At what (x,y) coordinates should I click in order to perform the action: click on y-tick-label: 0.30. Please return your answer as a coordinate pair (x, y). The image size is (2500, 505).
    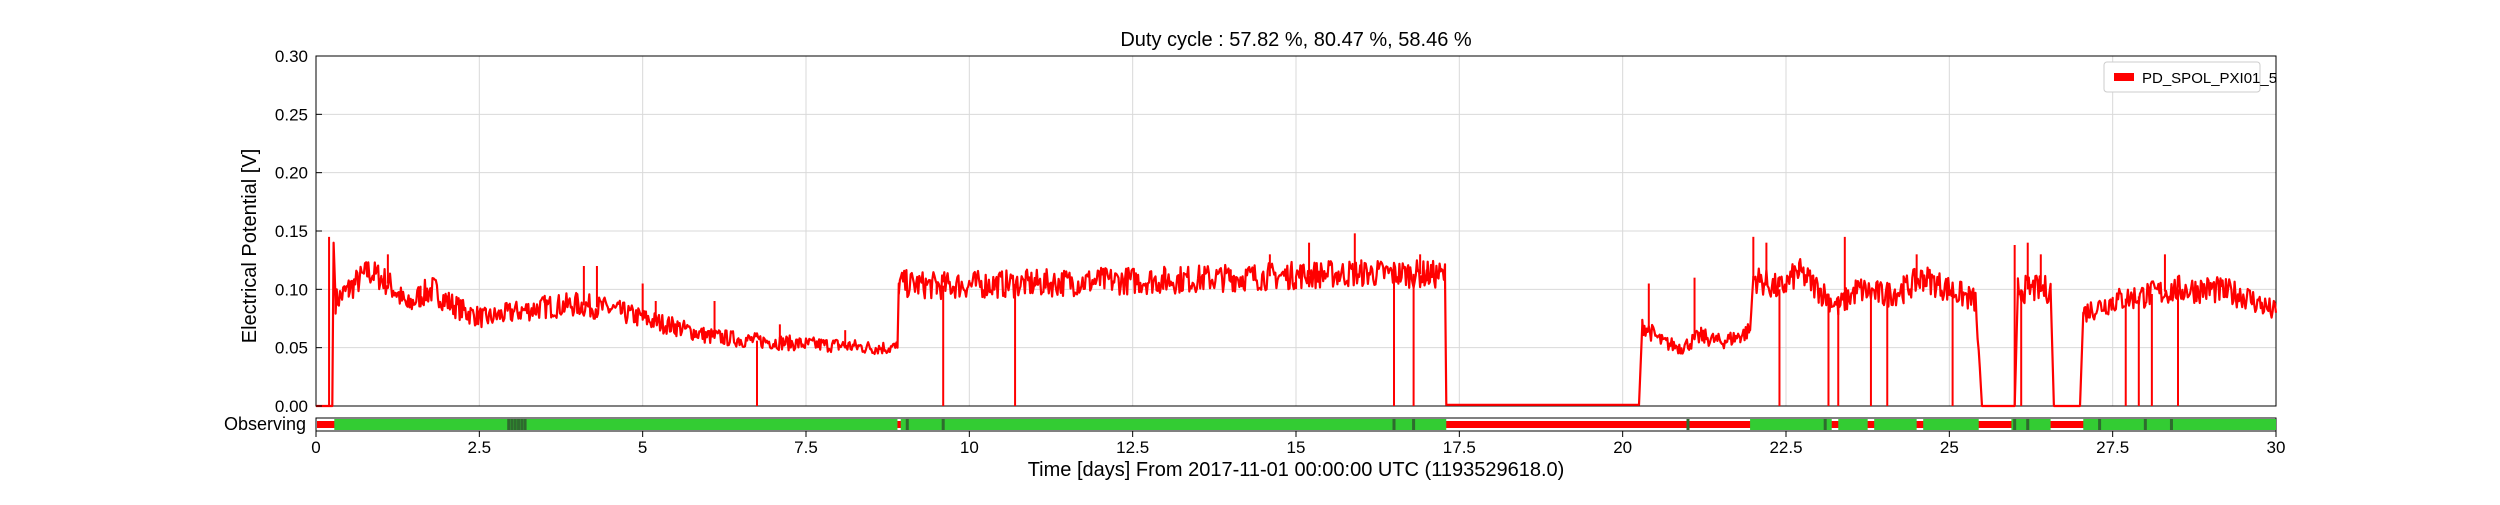
    Looking at the image, I should click on (291, 56).